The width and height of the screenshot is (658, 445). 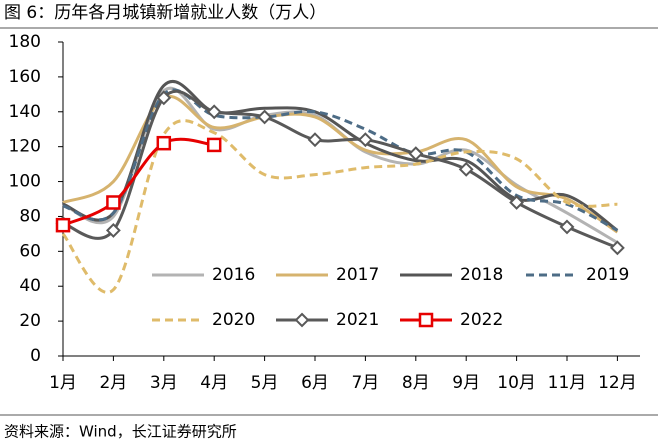 I want to click on x-tick-label: 1月, so click(x=63, y=383).